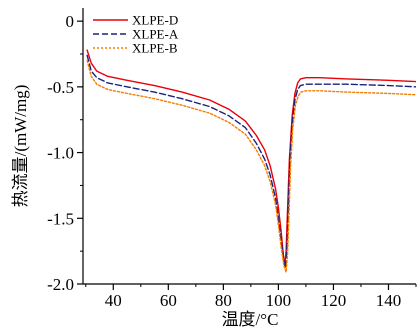  What do you see at coordinates (251, 297) in the screenshot?
I see `x-ticks: 40 60 80 100 120 140` at bounding box center [251, 297].